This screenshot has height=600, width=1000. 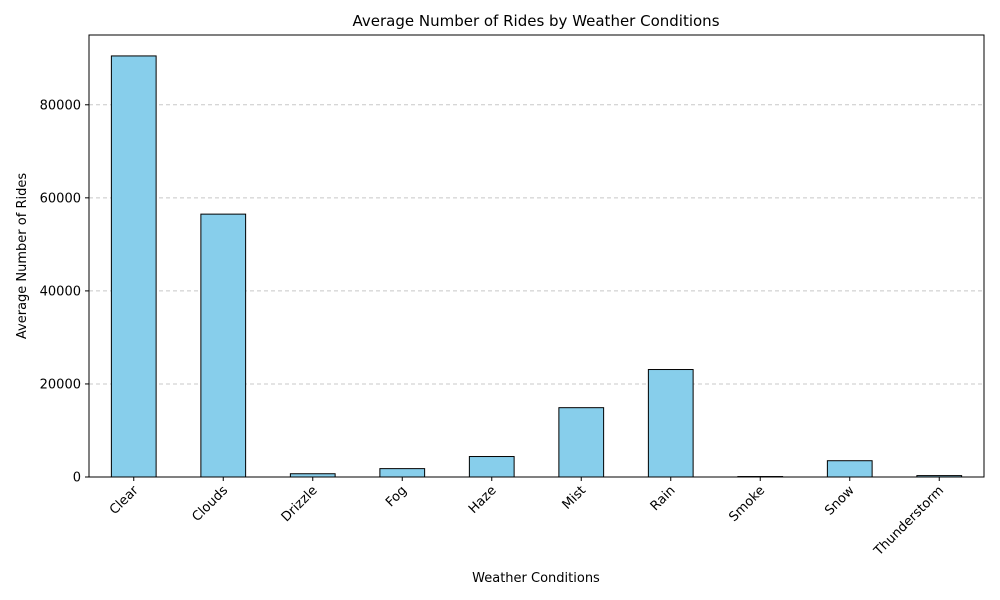 I want to click on x-axis-label: Weather Conditions, so click(x=536, y=578).